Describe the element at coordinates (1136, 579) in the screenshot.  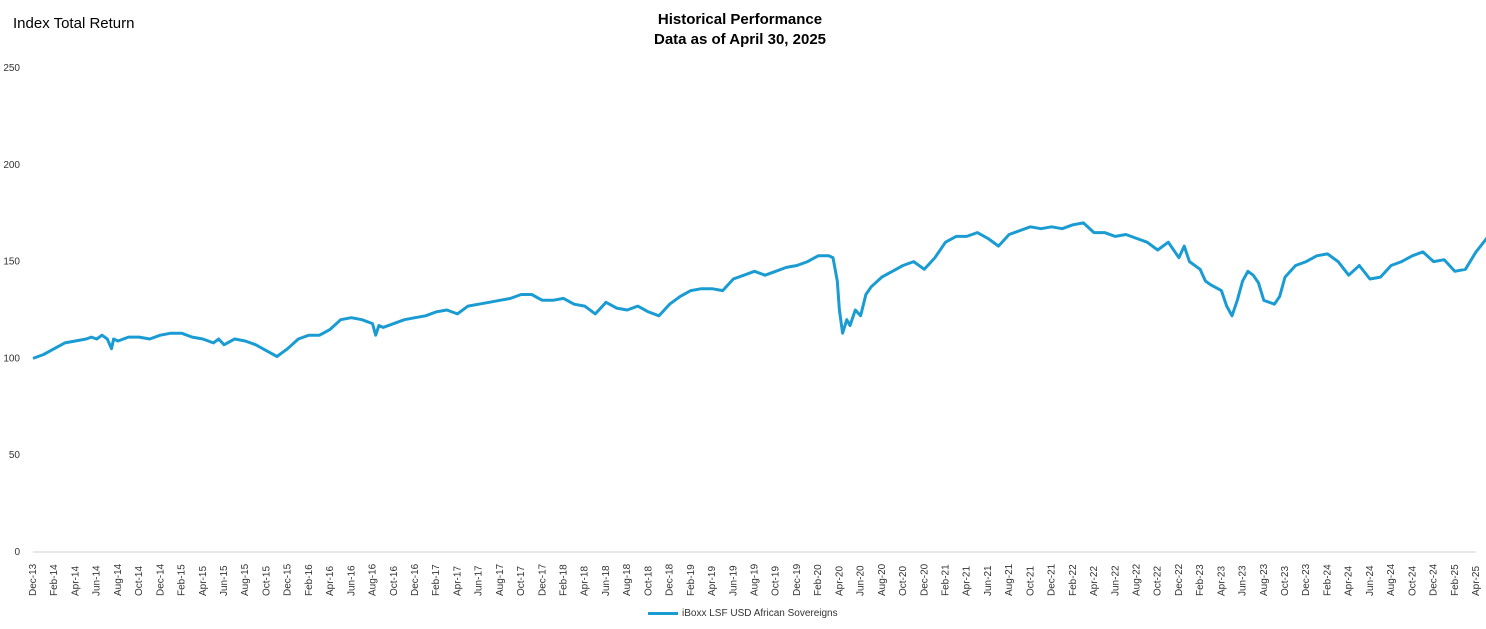
I see `x-tick-label: Aug-22` at that location.